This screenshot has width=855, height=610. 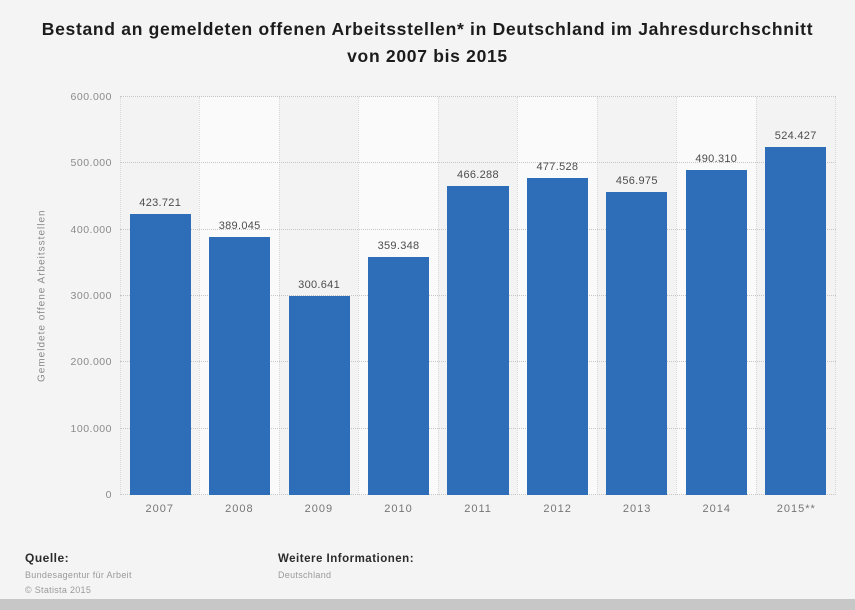 I want to click on more-info-block: Weitere Informationen: Deutschland, so click(x=346, y=566).